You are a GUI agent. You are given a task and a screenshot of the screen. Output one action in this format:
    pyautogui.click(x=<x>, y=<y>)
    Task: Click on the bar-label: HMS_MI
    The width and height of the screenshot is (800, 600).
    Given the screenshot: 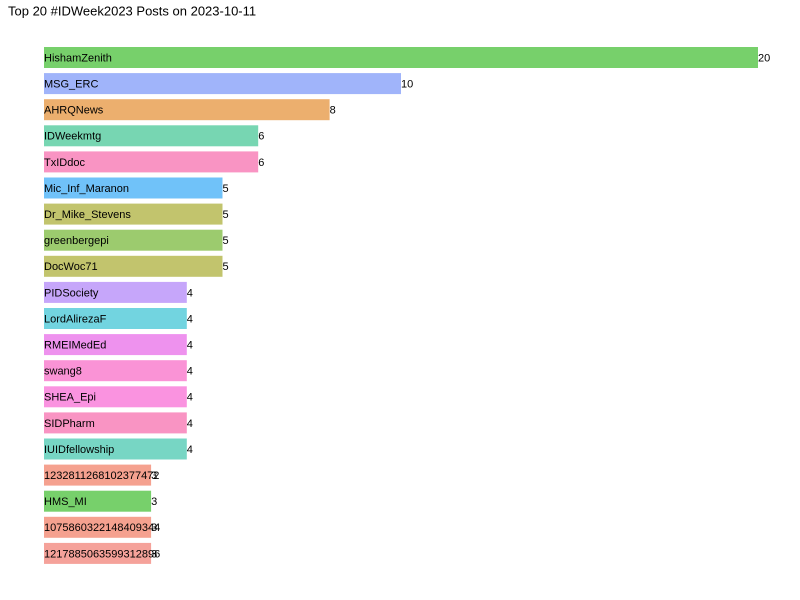 What is the action you would take?
    pyautogui.click(x=65, y=502)
    